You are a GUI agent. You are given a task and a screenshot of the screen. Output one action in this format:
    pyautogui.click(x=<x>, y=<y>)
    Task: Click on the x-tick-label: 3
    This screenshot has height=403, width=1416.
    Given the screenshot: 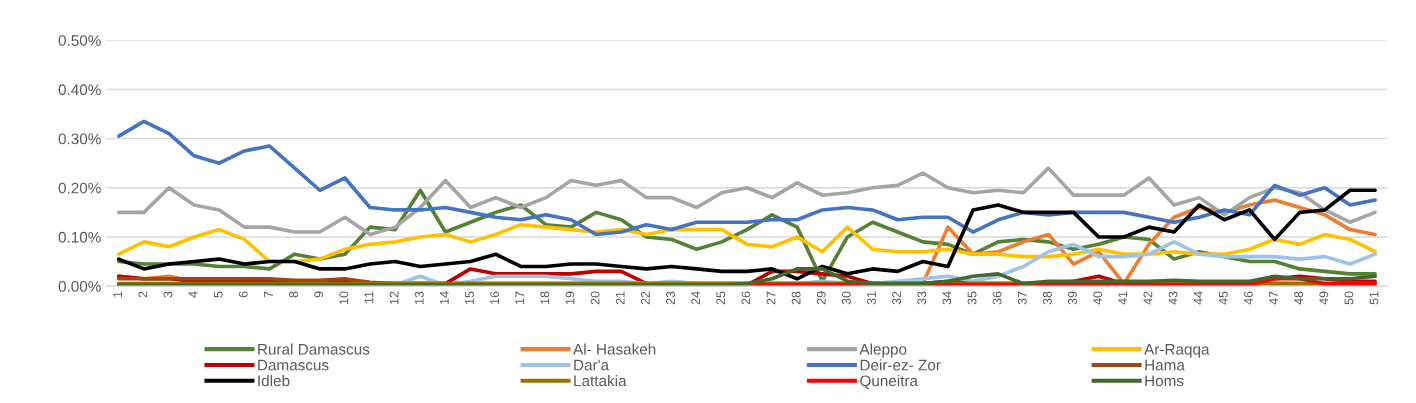 What is the action you would take?
    pyautogui.click(x=168, y=294)
    